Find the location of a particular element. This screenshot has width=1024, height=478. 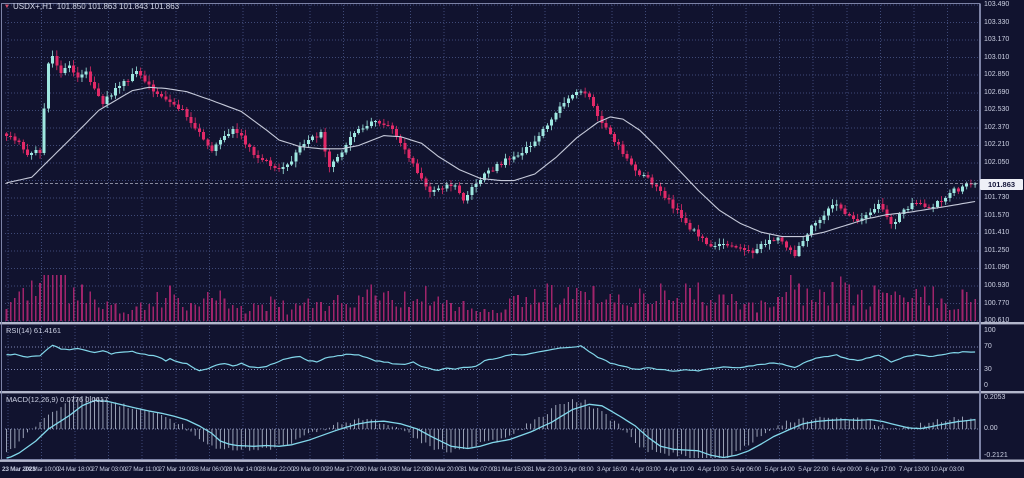

ohlc-values: 101.850 101.863 101.843 101.863 is located at coordinates (118, 6).